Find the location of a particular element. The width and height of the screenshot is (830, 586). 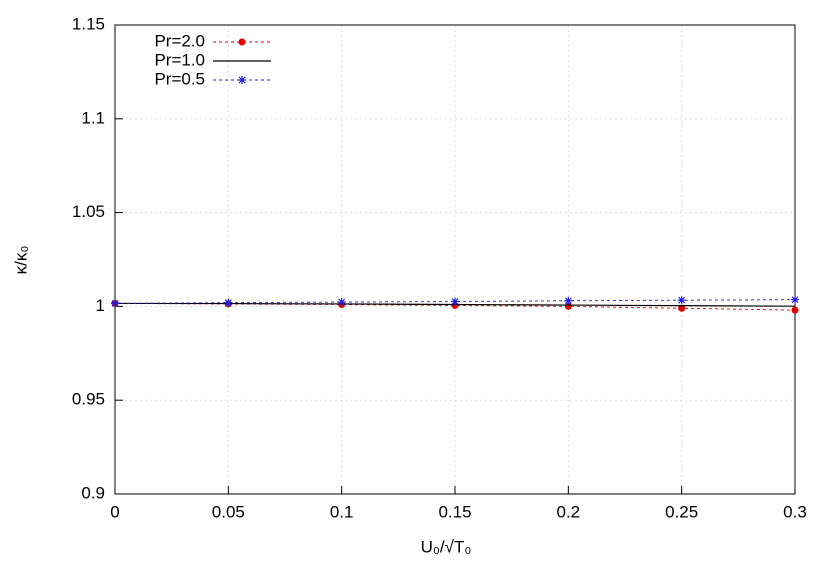

y-tick-label: 1.05 is located at coordinates (88, 211).